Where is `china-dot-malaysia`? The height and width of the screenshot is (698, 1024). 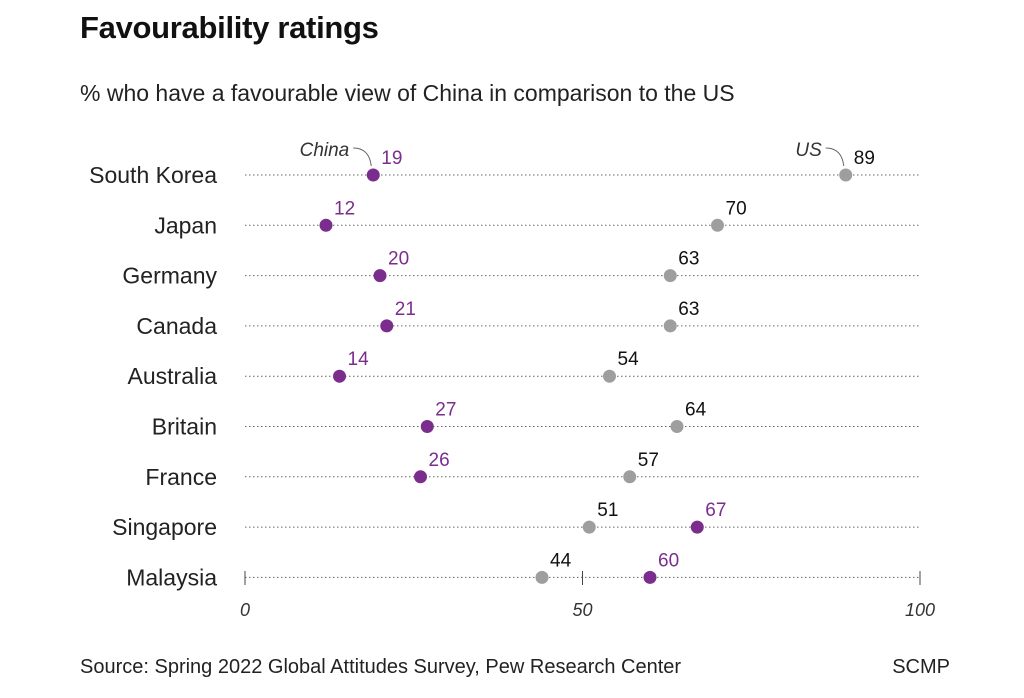 china-dot-malaysia is located at coordinates (650, 577).